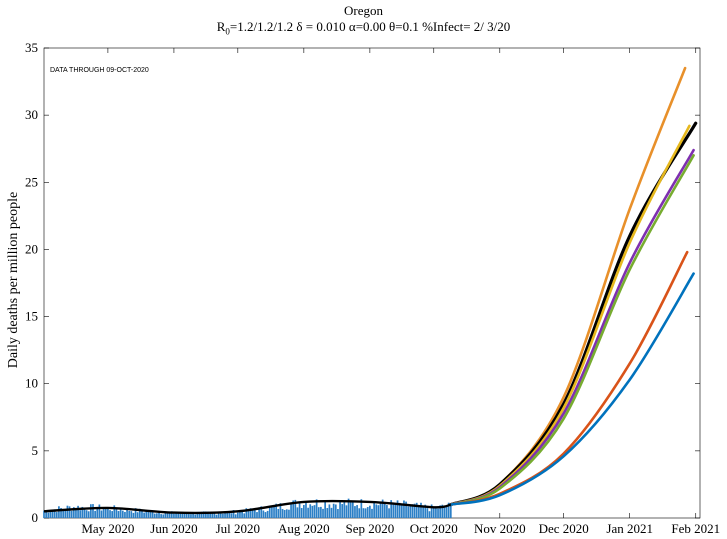  Describe the element at coordinates (564, 528) in the screenshot. I see `x-tick-label: Dec 2020` at that location.